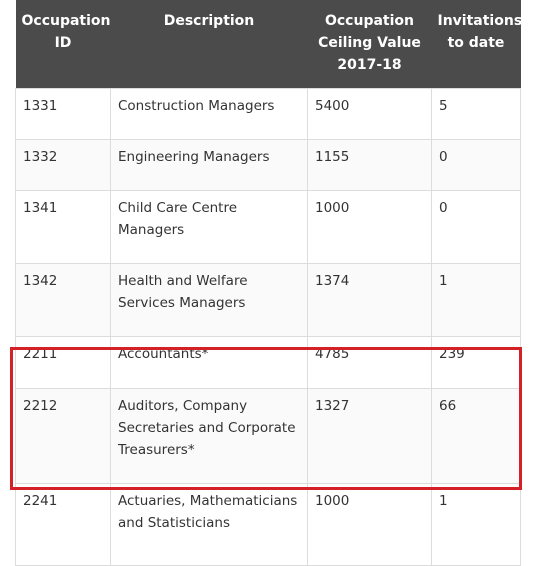 This screenshot has width=535, height=566. What do you see at coordinates (369, 113) in the screenshot?
I see `cell-ceiling-value: 5400` at bounding box center [369, 113].